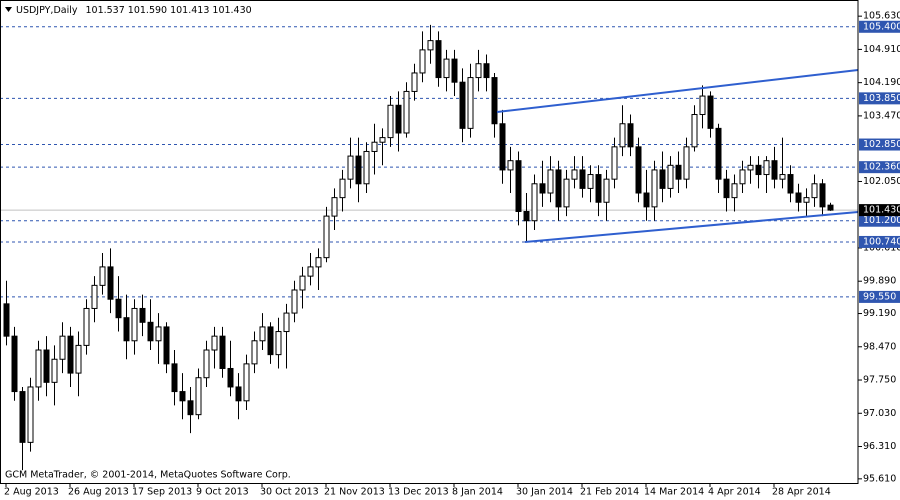 This screenshot has width=900, height=500. Describe the element at coordinates (677, 91) in the screenshot. I see `trendline-upper` at that location.